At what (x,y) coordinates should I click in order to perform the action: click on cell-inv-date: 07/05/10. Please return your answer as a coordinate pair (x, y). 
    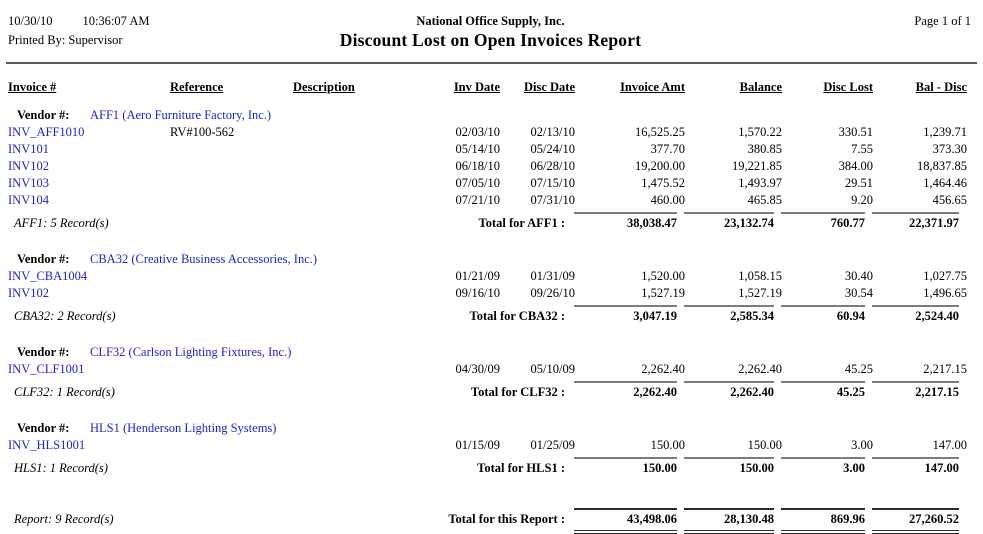
    Looking at the image, I should click on (477, 183).